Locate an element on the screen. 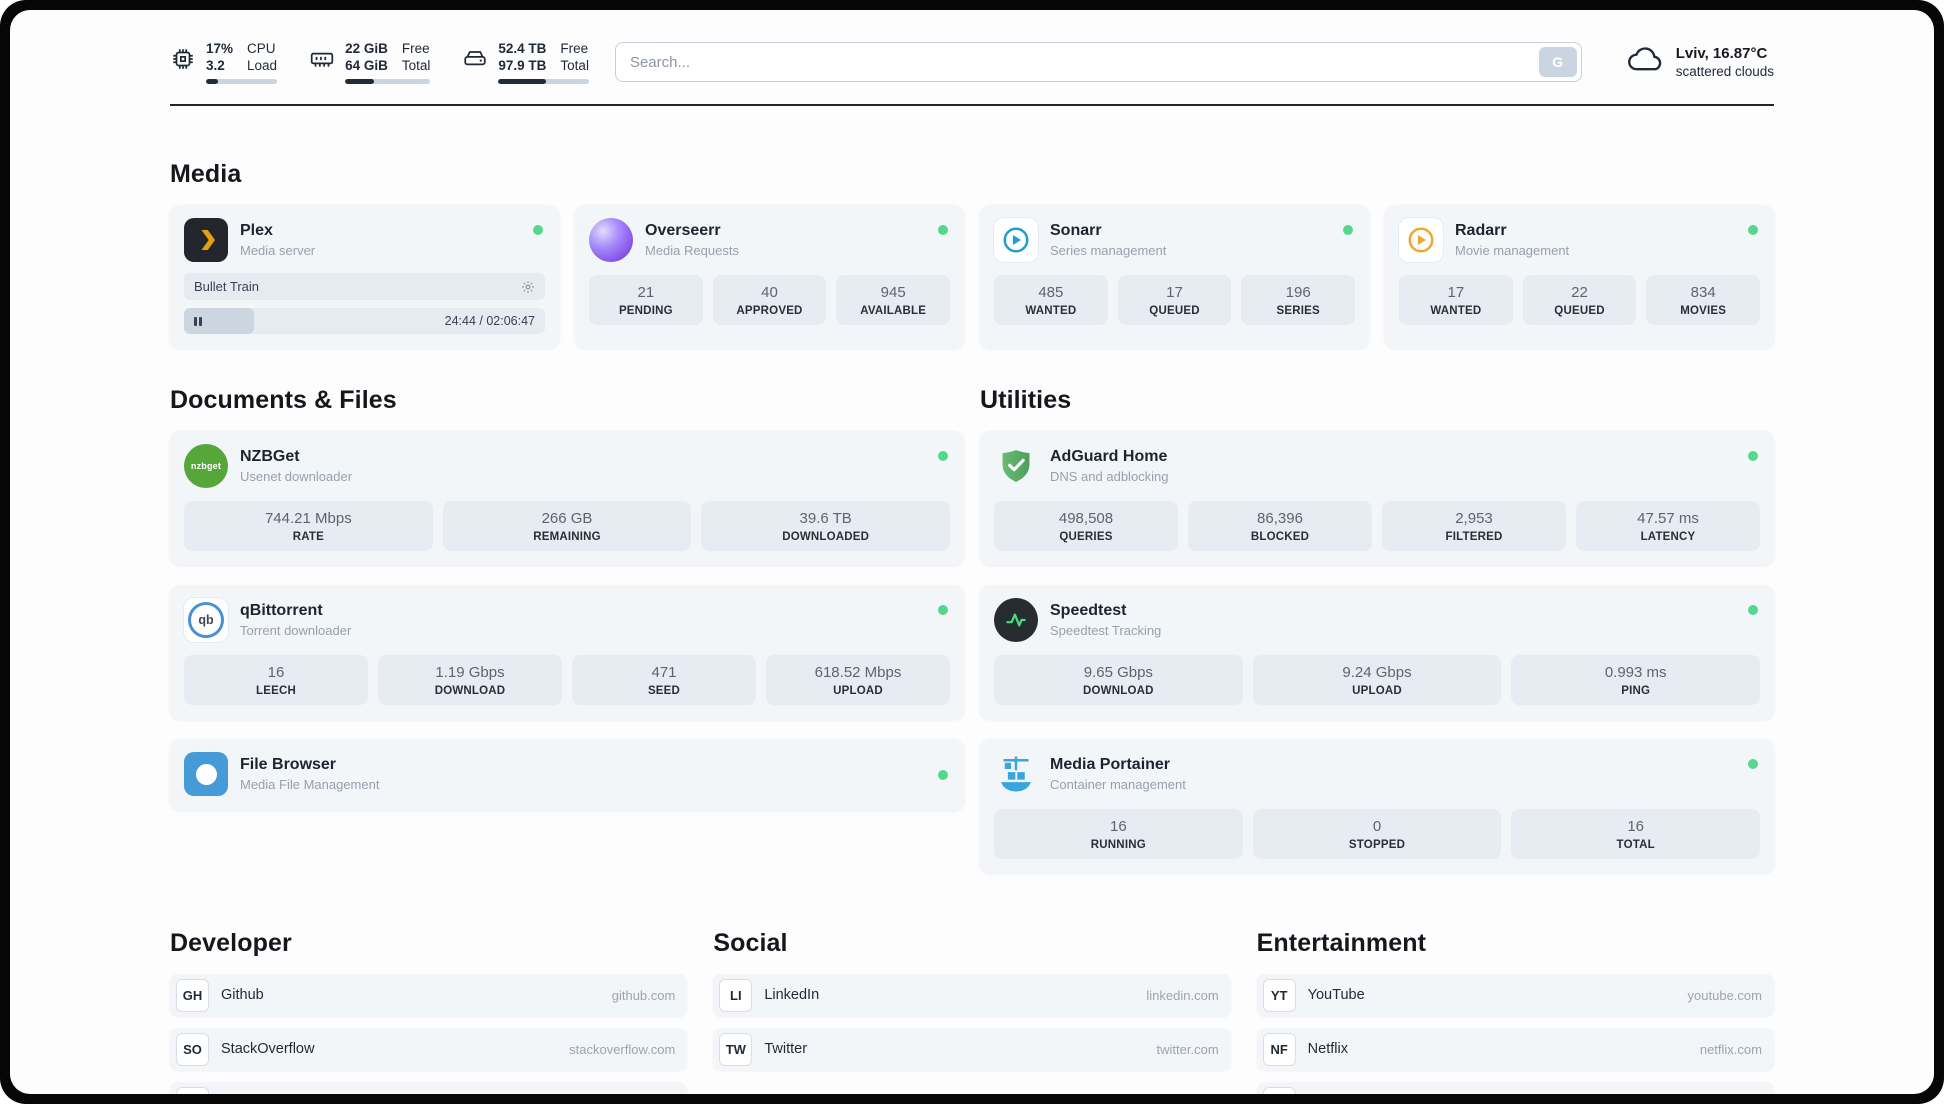 This screenshot has height=1104, width=1944. stat-value: 9.24 Gbps is located at coordinates (1377, 672).